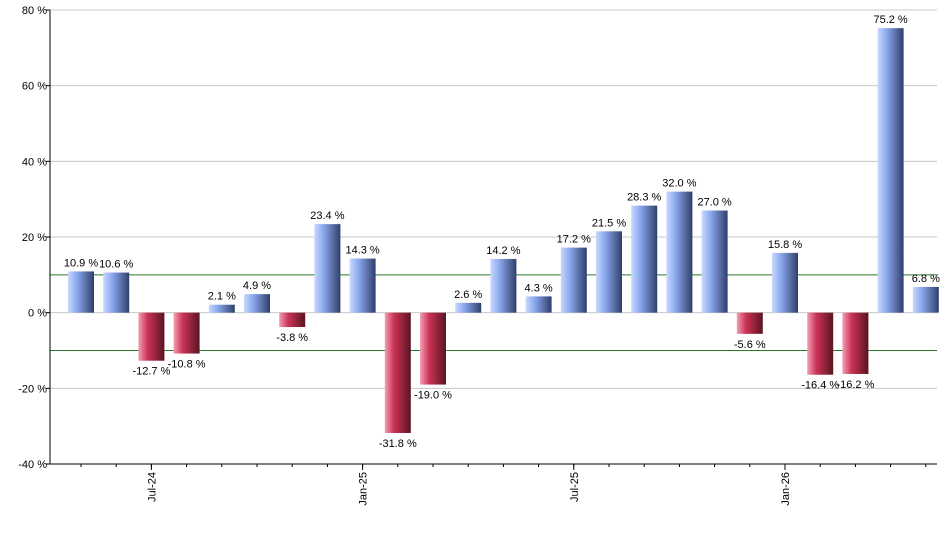 This screenshot has width=940, height=555. Describe the element at coordinates (116, 265) in the screenshot. I see `bar-value-label: 10.6 %` at that location.